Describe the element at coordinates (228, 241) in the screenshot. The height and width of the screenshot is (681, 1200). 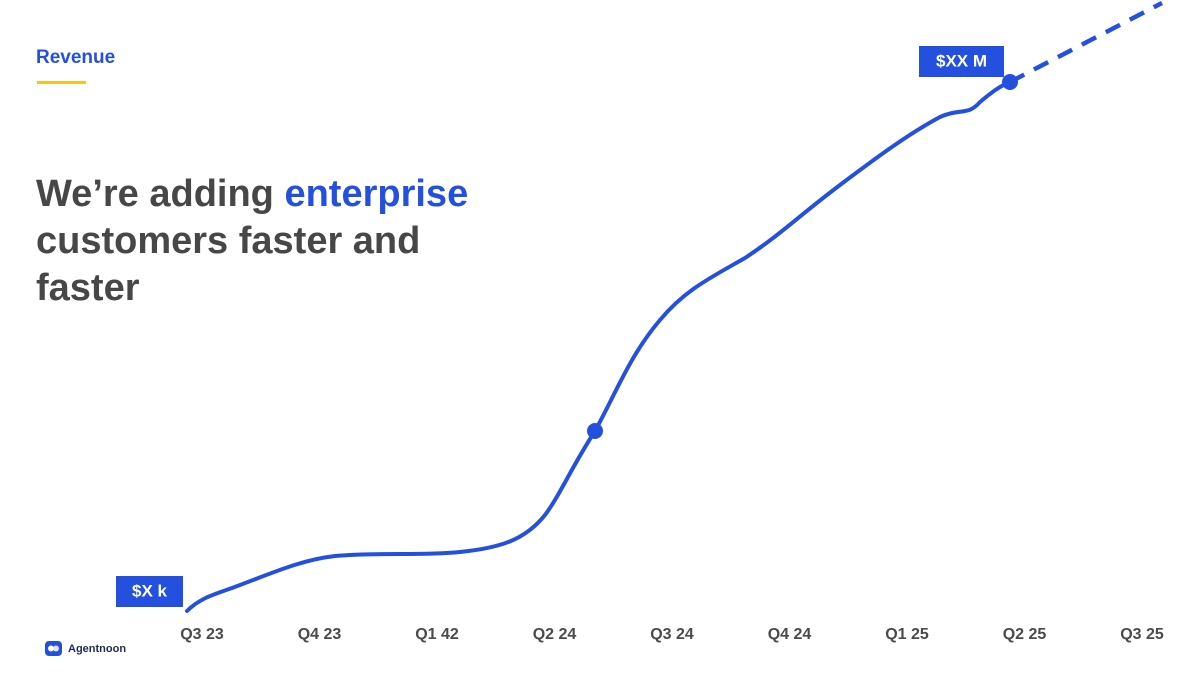
I see `headline-line: customers faster and` at that location.